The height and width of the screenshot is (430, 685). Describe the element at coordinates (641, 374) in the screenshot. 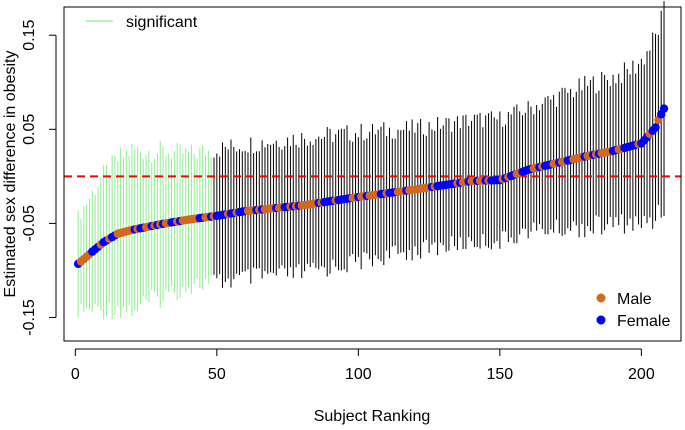

I see `x-tick-label: 200` at that location.